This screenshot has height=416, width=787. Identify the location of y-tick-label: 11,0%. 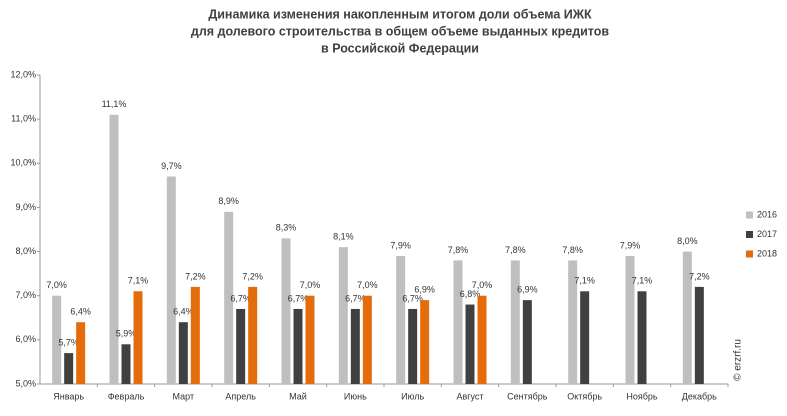
(23, 119).